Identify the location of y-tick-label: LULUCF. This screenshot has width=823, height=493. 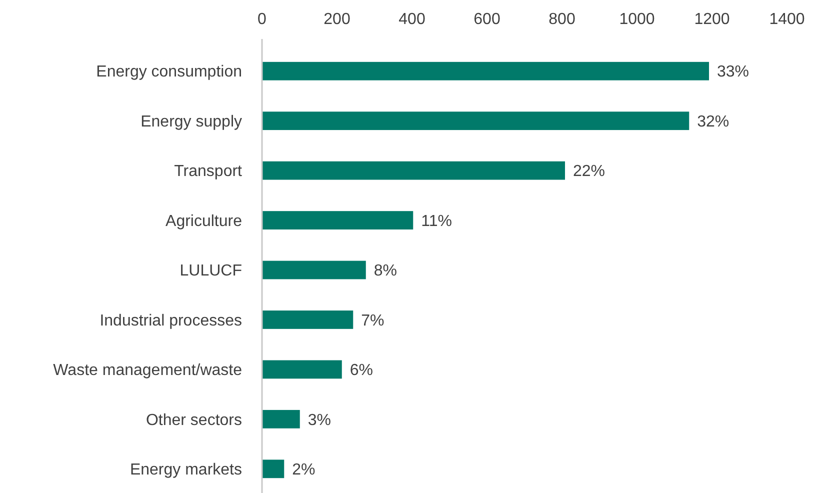
(211, 271).